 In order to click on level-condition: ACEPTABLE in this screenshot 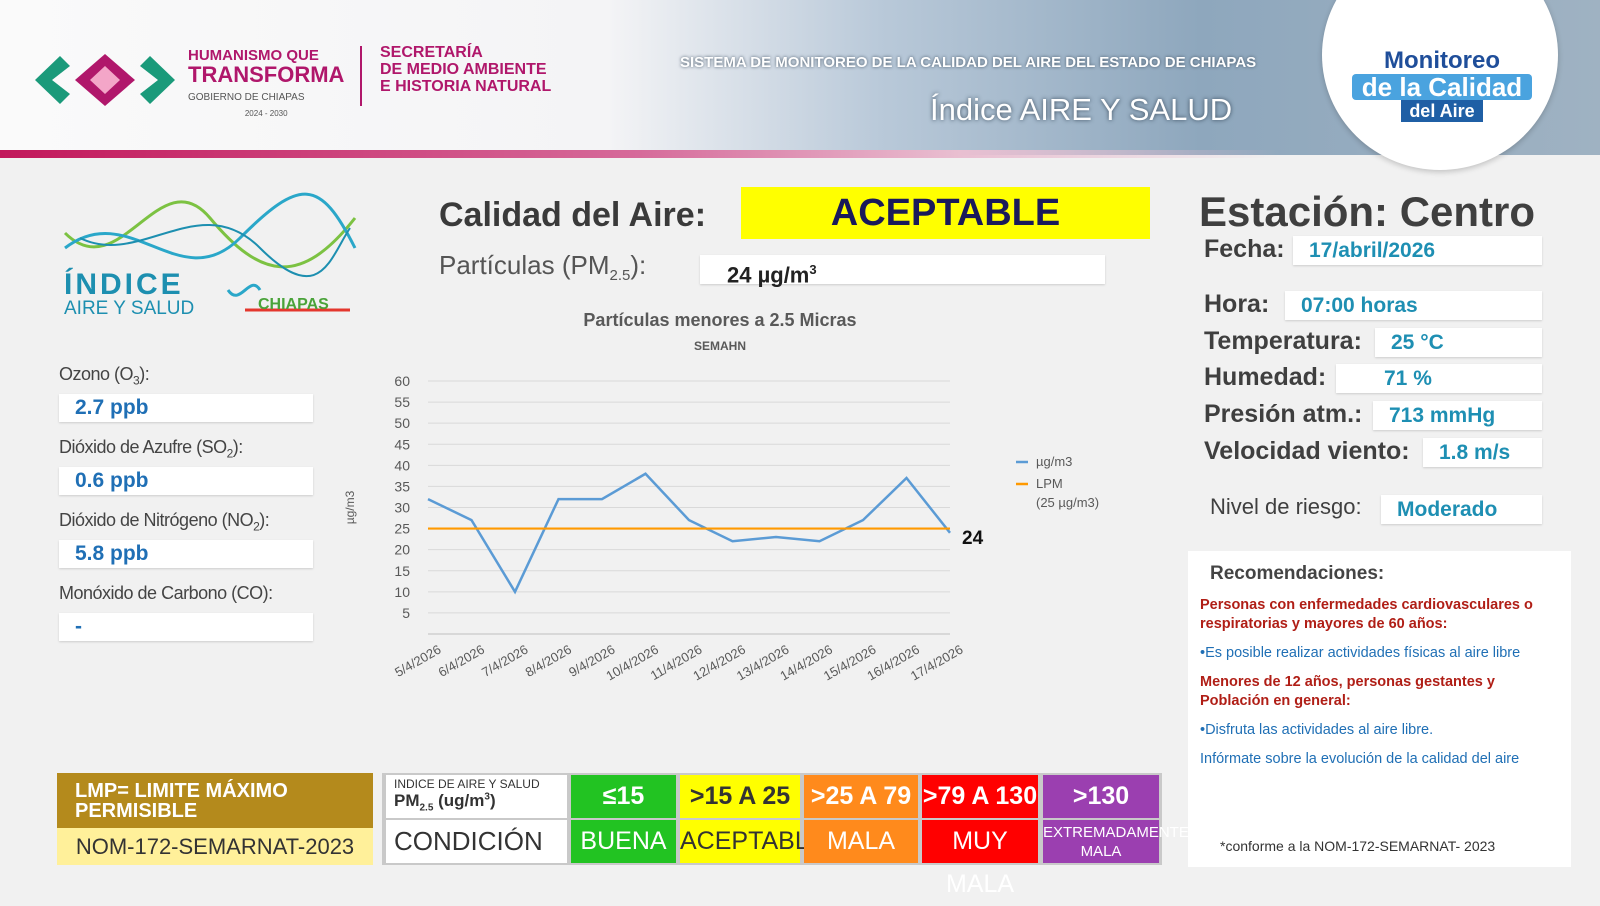, I will do `click(752, 841)`.